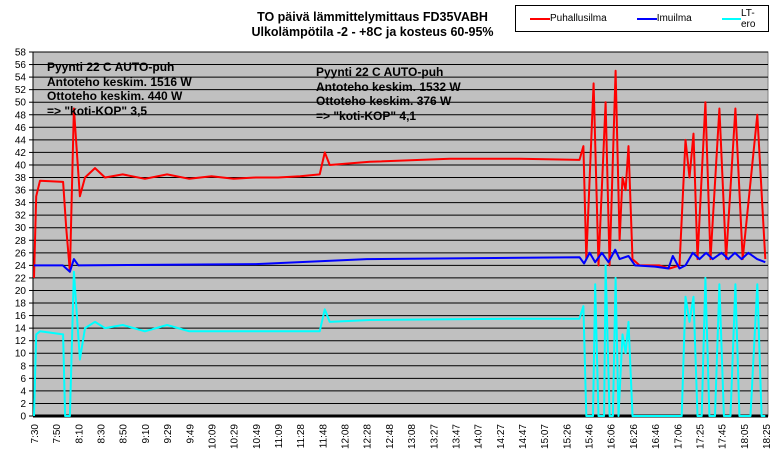 The width and height of the screenshot is (775, 473). Describe the element at coordinates (501, 436) in the screenshot. I see `x-tick-label: 14:27` at that location.